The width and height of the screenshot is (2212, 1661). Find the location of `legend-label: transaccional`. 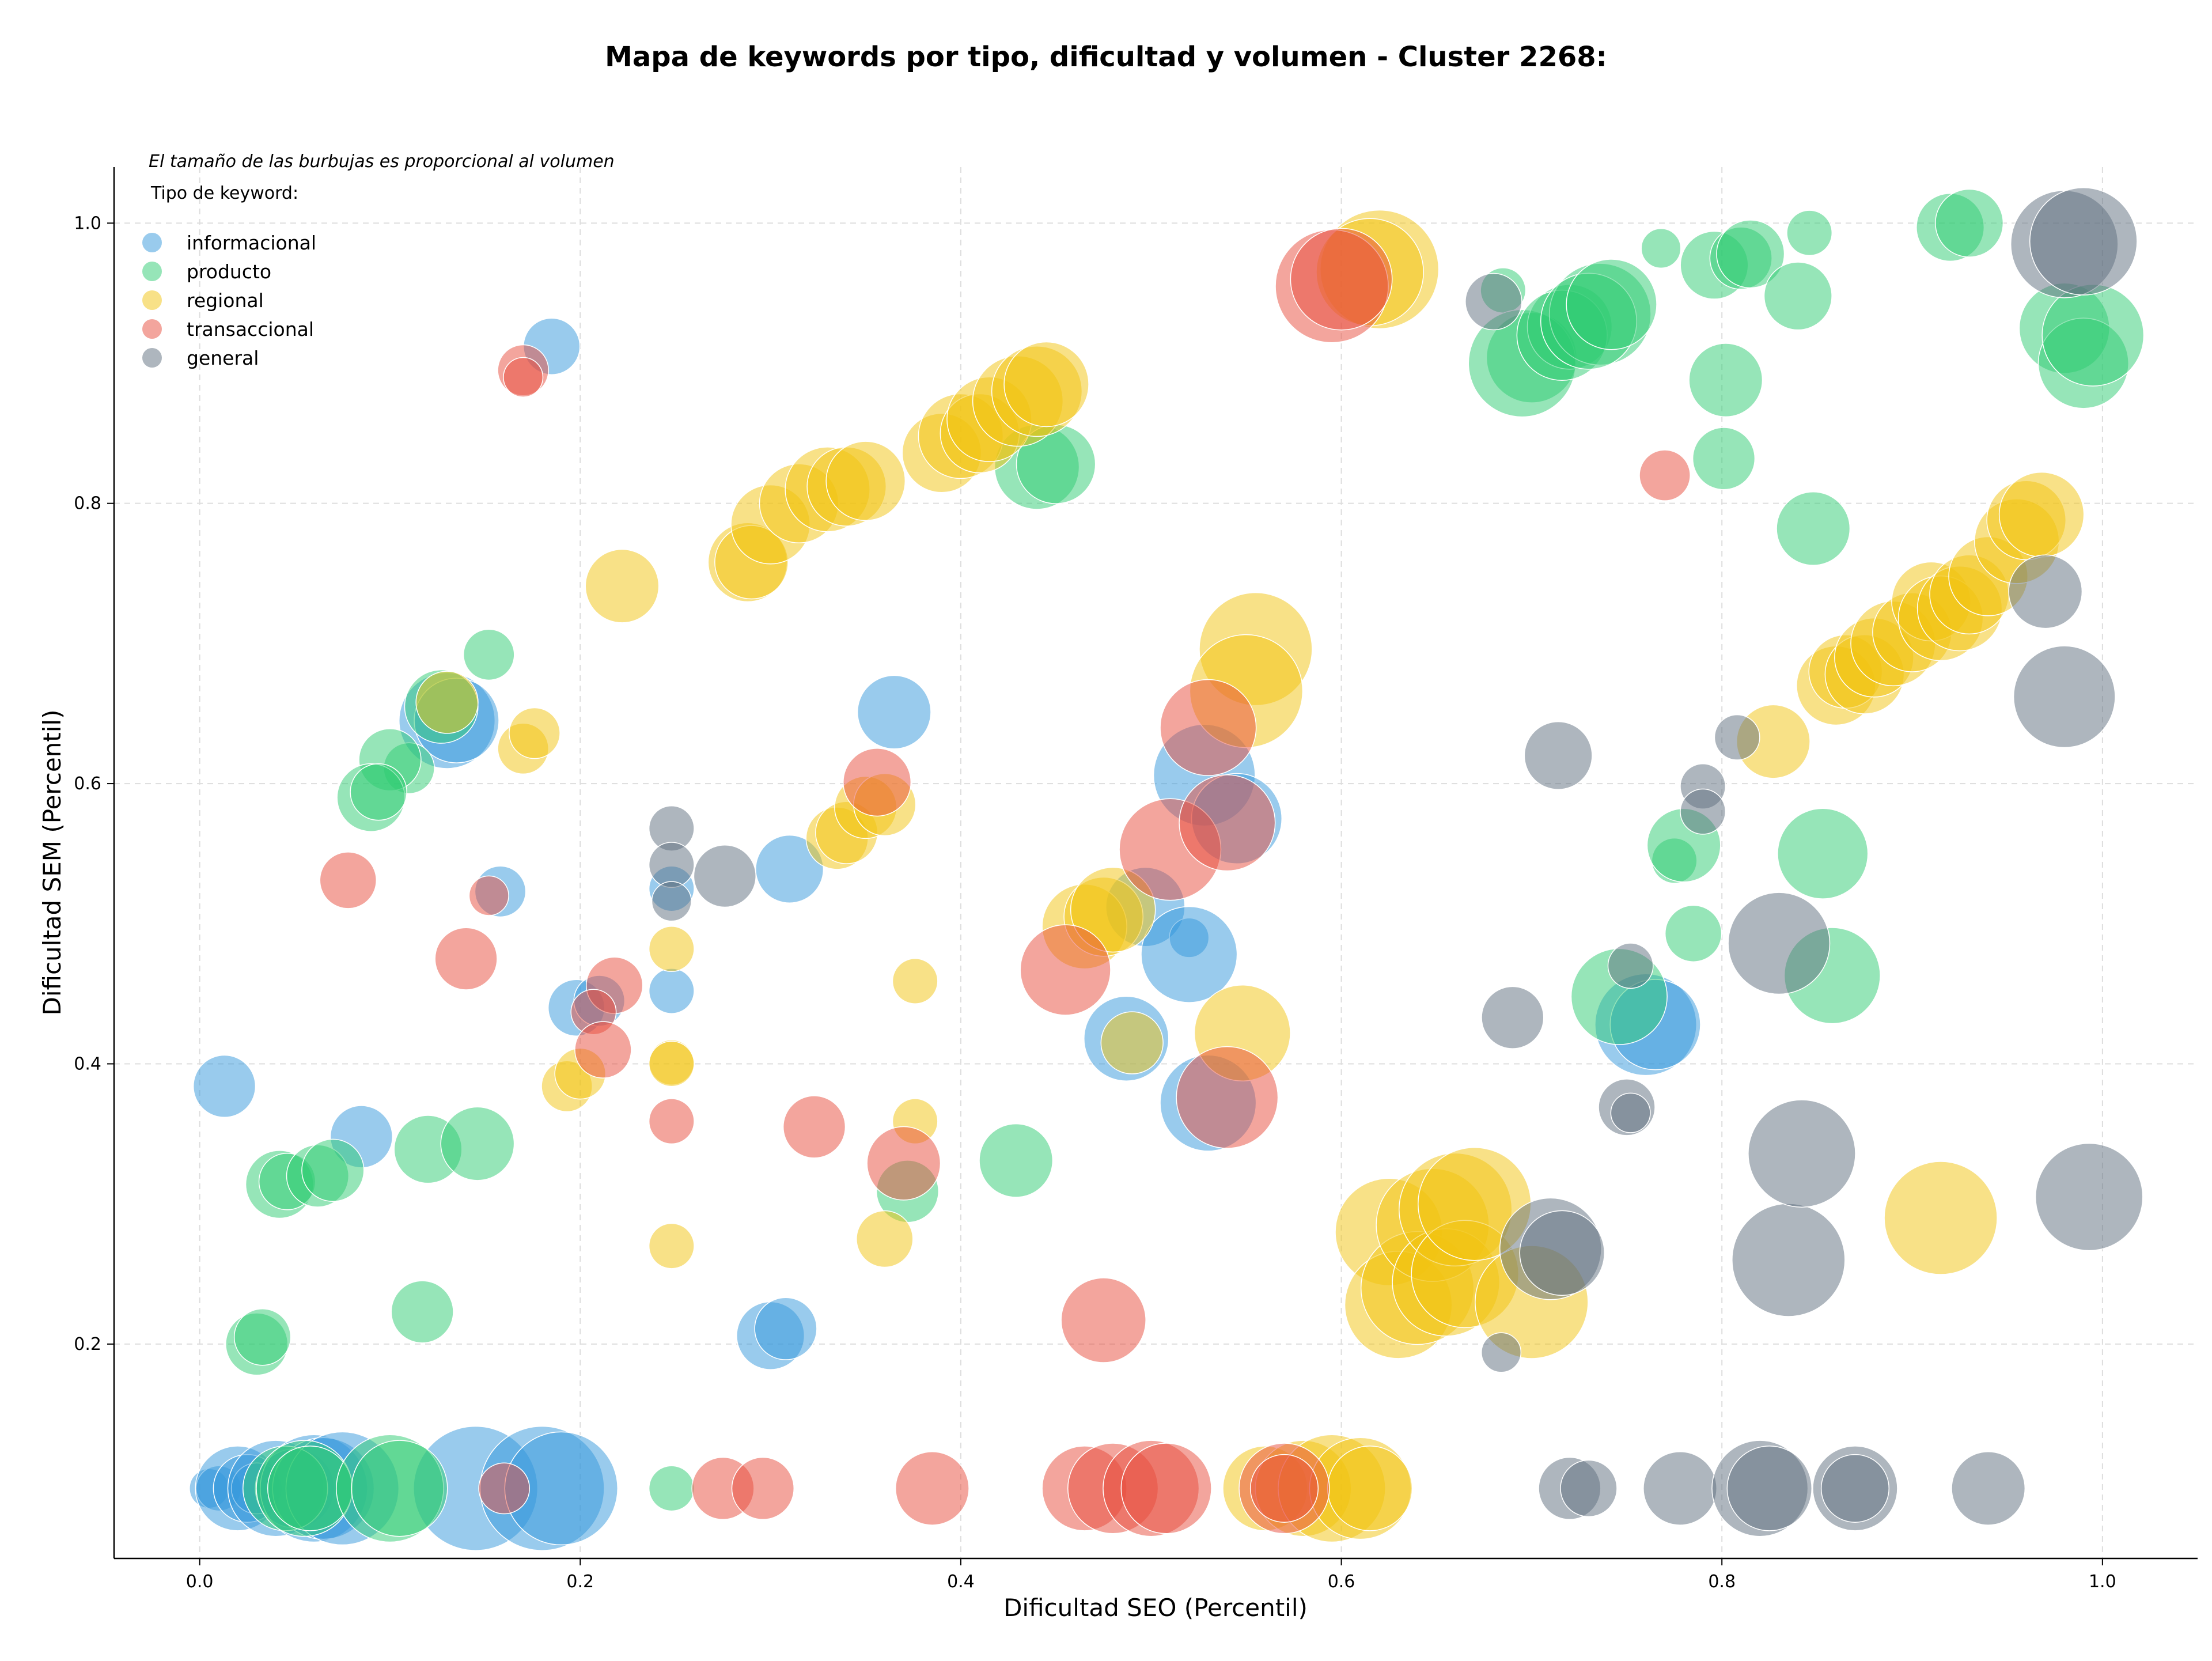

legend-label: transaccional is located at coordinates (250, 329).